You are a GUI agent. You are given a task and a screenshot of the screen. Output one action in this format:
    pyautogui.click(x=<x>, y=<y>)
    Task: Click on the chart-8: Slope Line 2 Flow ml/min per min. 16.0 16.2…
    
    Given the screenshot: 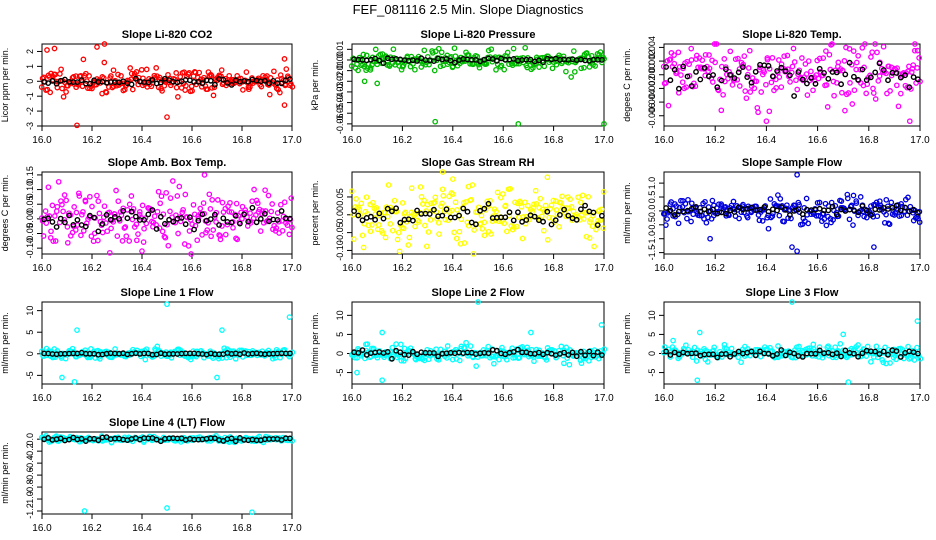 What is the action you would take?
    pyautogui.click(x=462, y=345)
    